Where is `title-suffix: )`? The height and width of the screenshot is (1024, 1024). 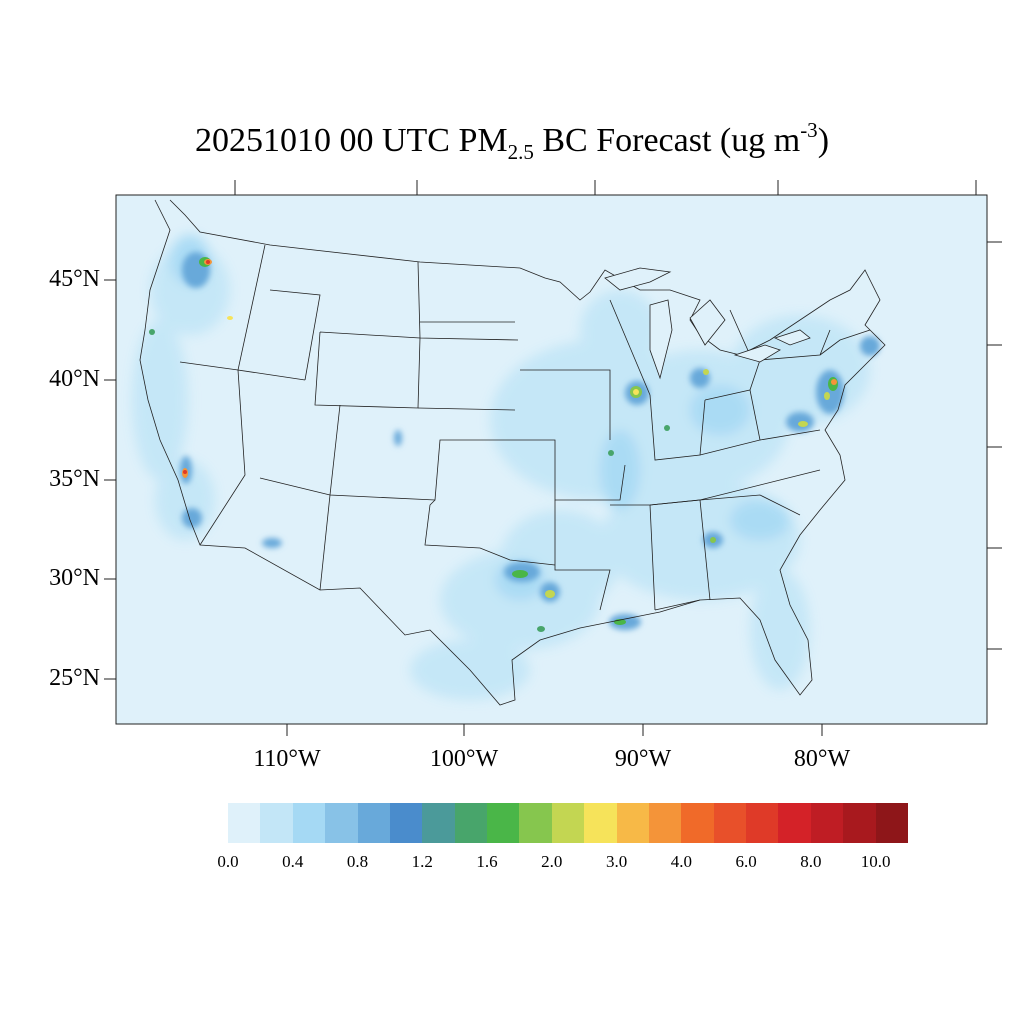 title-suffix: ) is located at coordinates (823, 140).